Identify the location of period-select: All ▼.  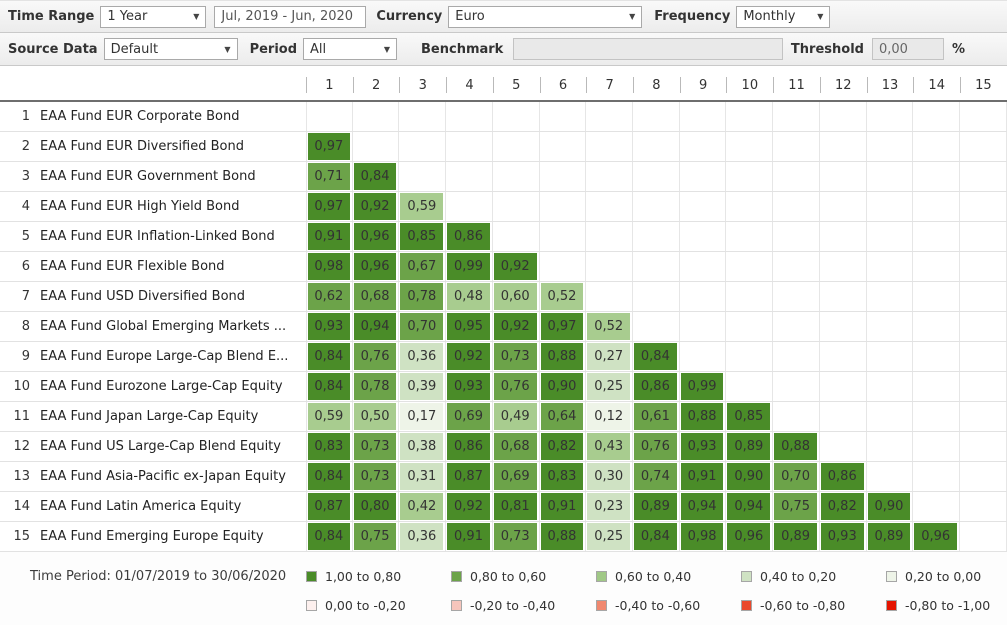
(350, 49).